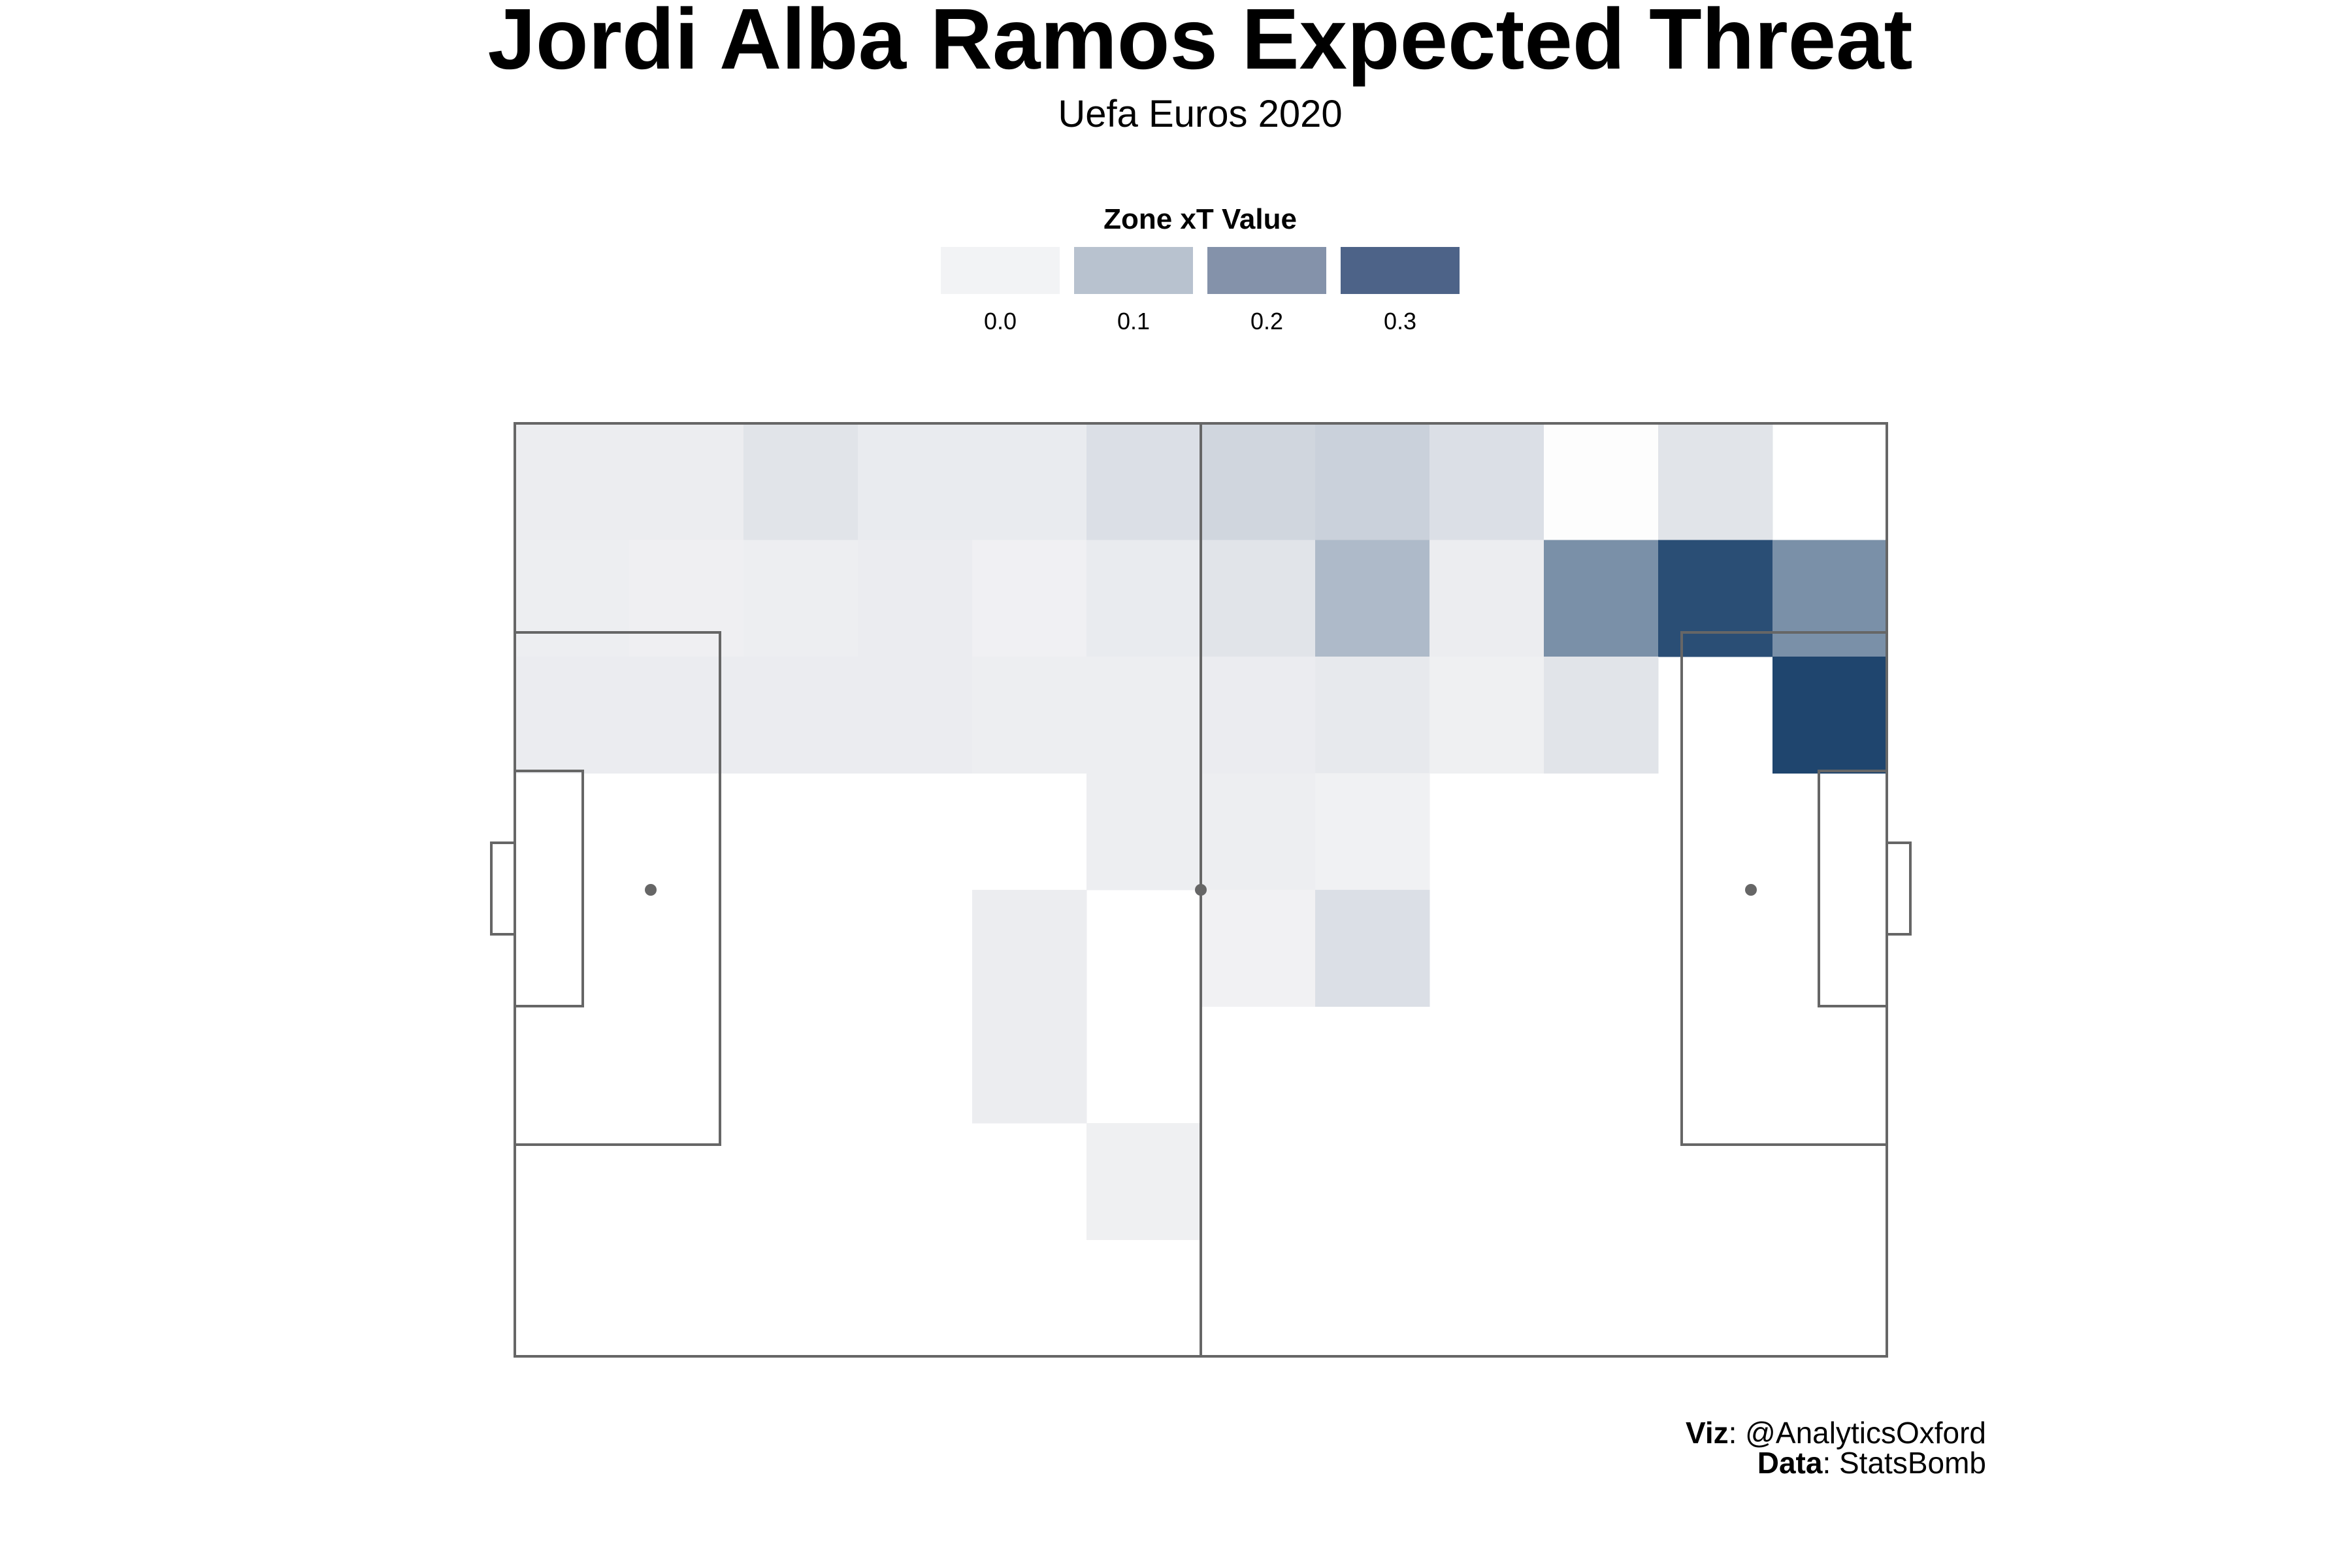 The image size is (2352, 1568). I want to click on caption-viz-value: : @AnalyticsOxford, so click(1857, 1433).